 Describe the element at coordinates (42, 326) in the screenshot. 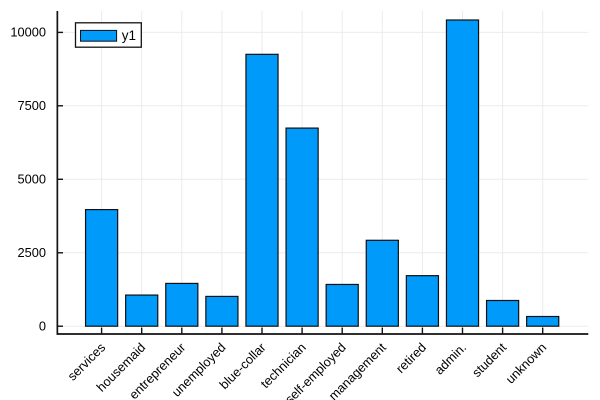

I see `svg-text: 0` at that location.